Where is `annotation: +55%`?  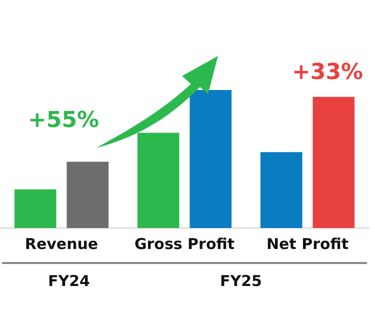 annotation: +55% is located at coordinates (64, 120).